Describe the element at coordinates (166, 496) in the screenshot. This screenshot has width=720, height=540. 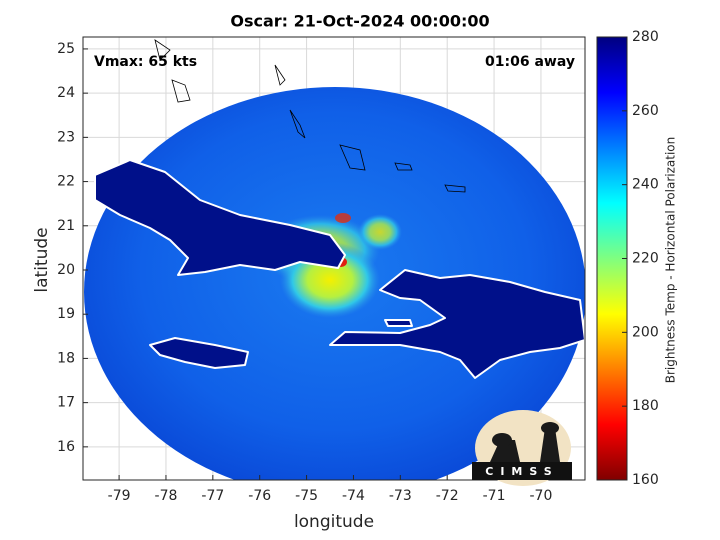
I see `x-tick-label: -78` at that location.